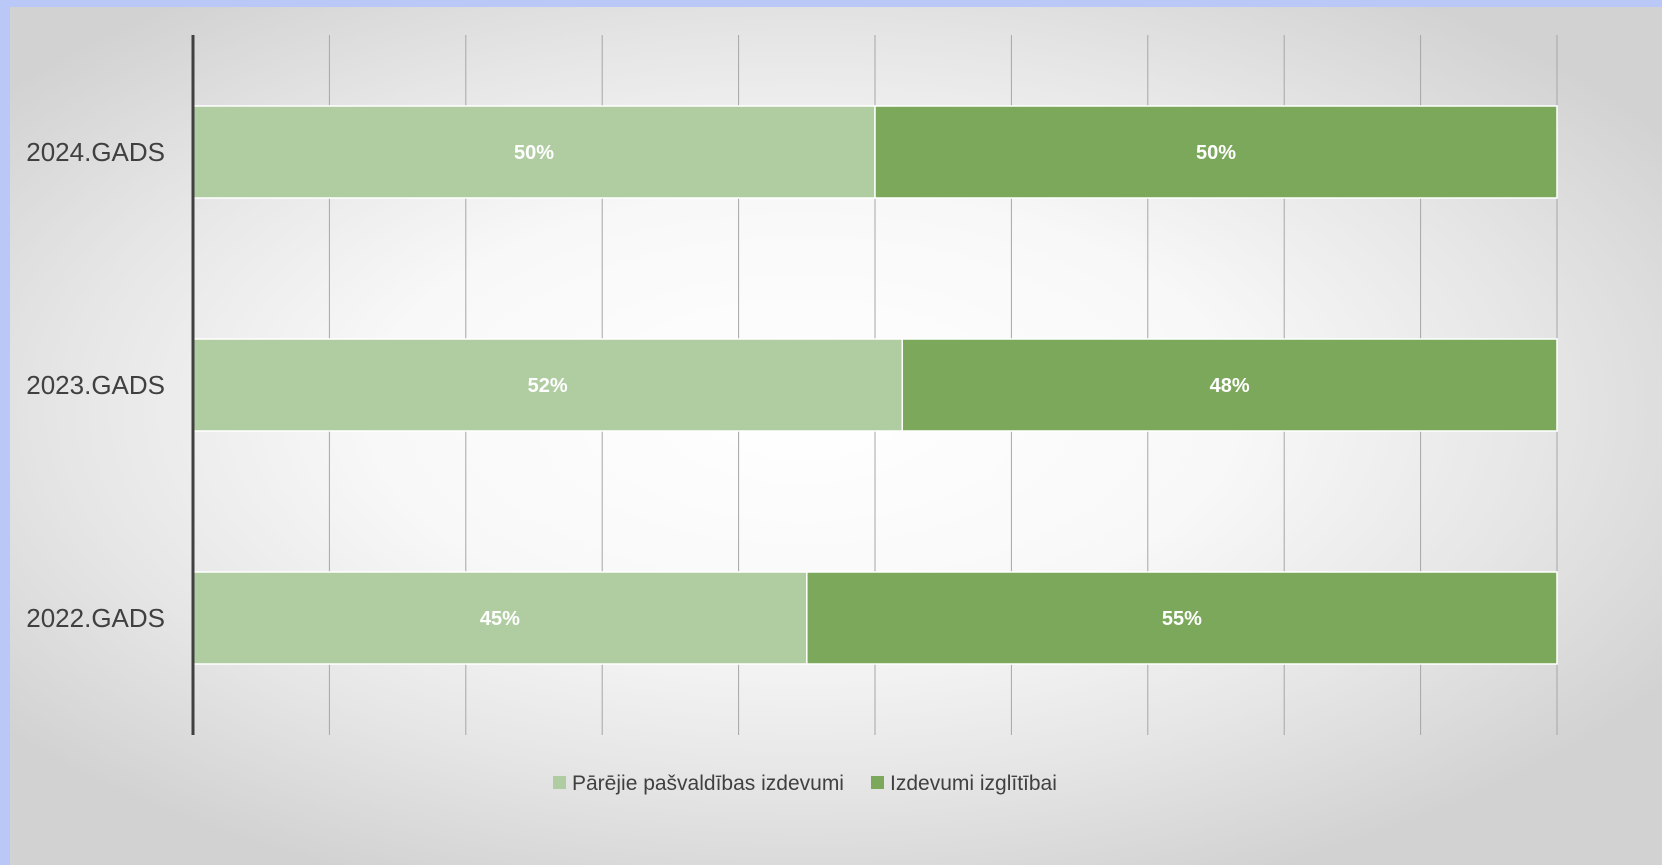 The height and width of the screenshot is (865, 1662). Describe the element at coordinates (548, 386) in the screenshot. I see `data-label: 52%` at that location.